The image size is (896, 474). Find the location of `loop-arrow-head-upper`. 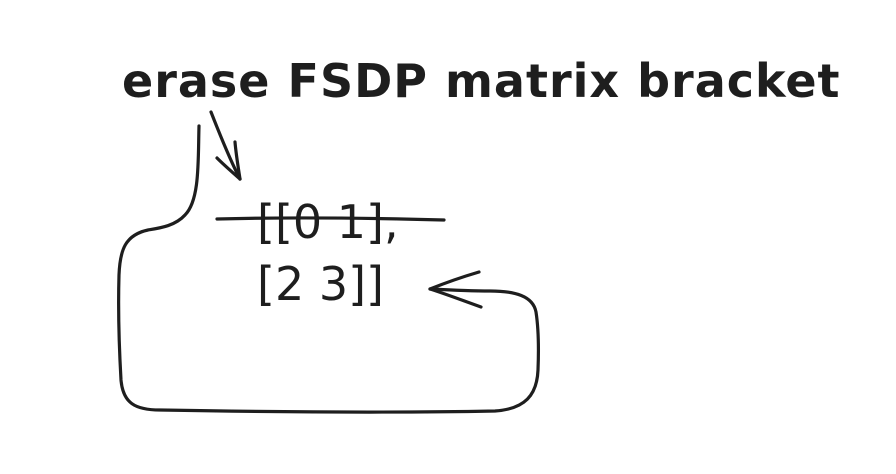

loop-arrow-head-upper is located at coordinates (454, 280).